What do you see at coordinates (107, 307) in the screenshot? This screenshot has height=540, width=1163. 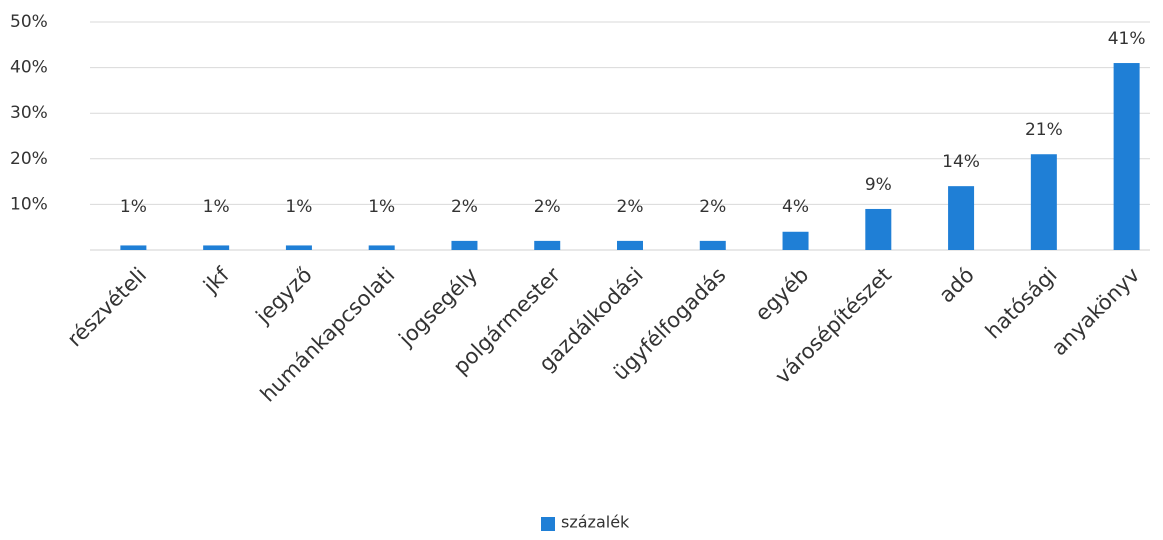 I see `x-tick-label: részvételi` at bounding box center [107, 307].